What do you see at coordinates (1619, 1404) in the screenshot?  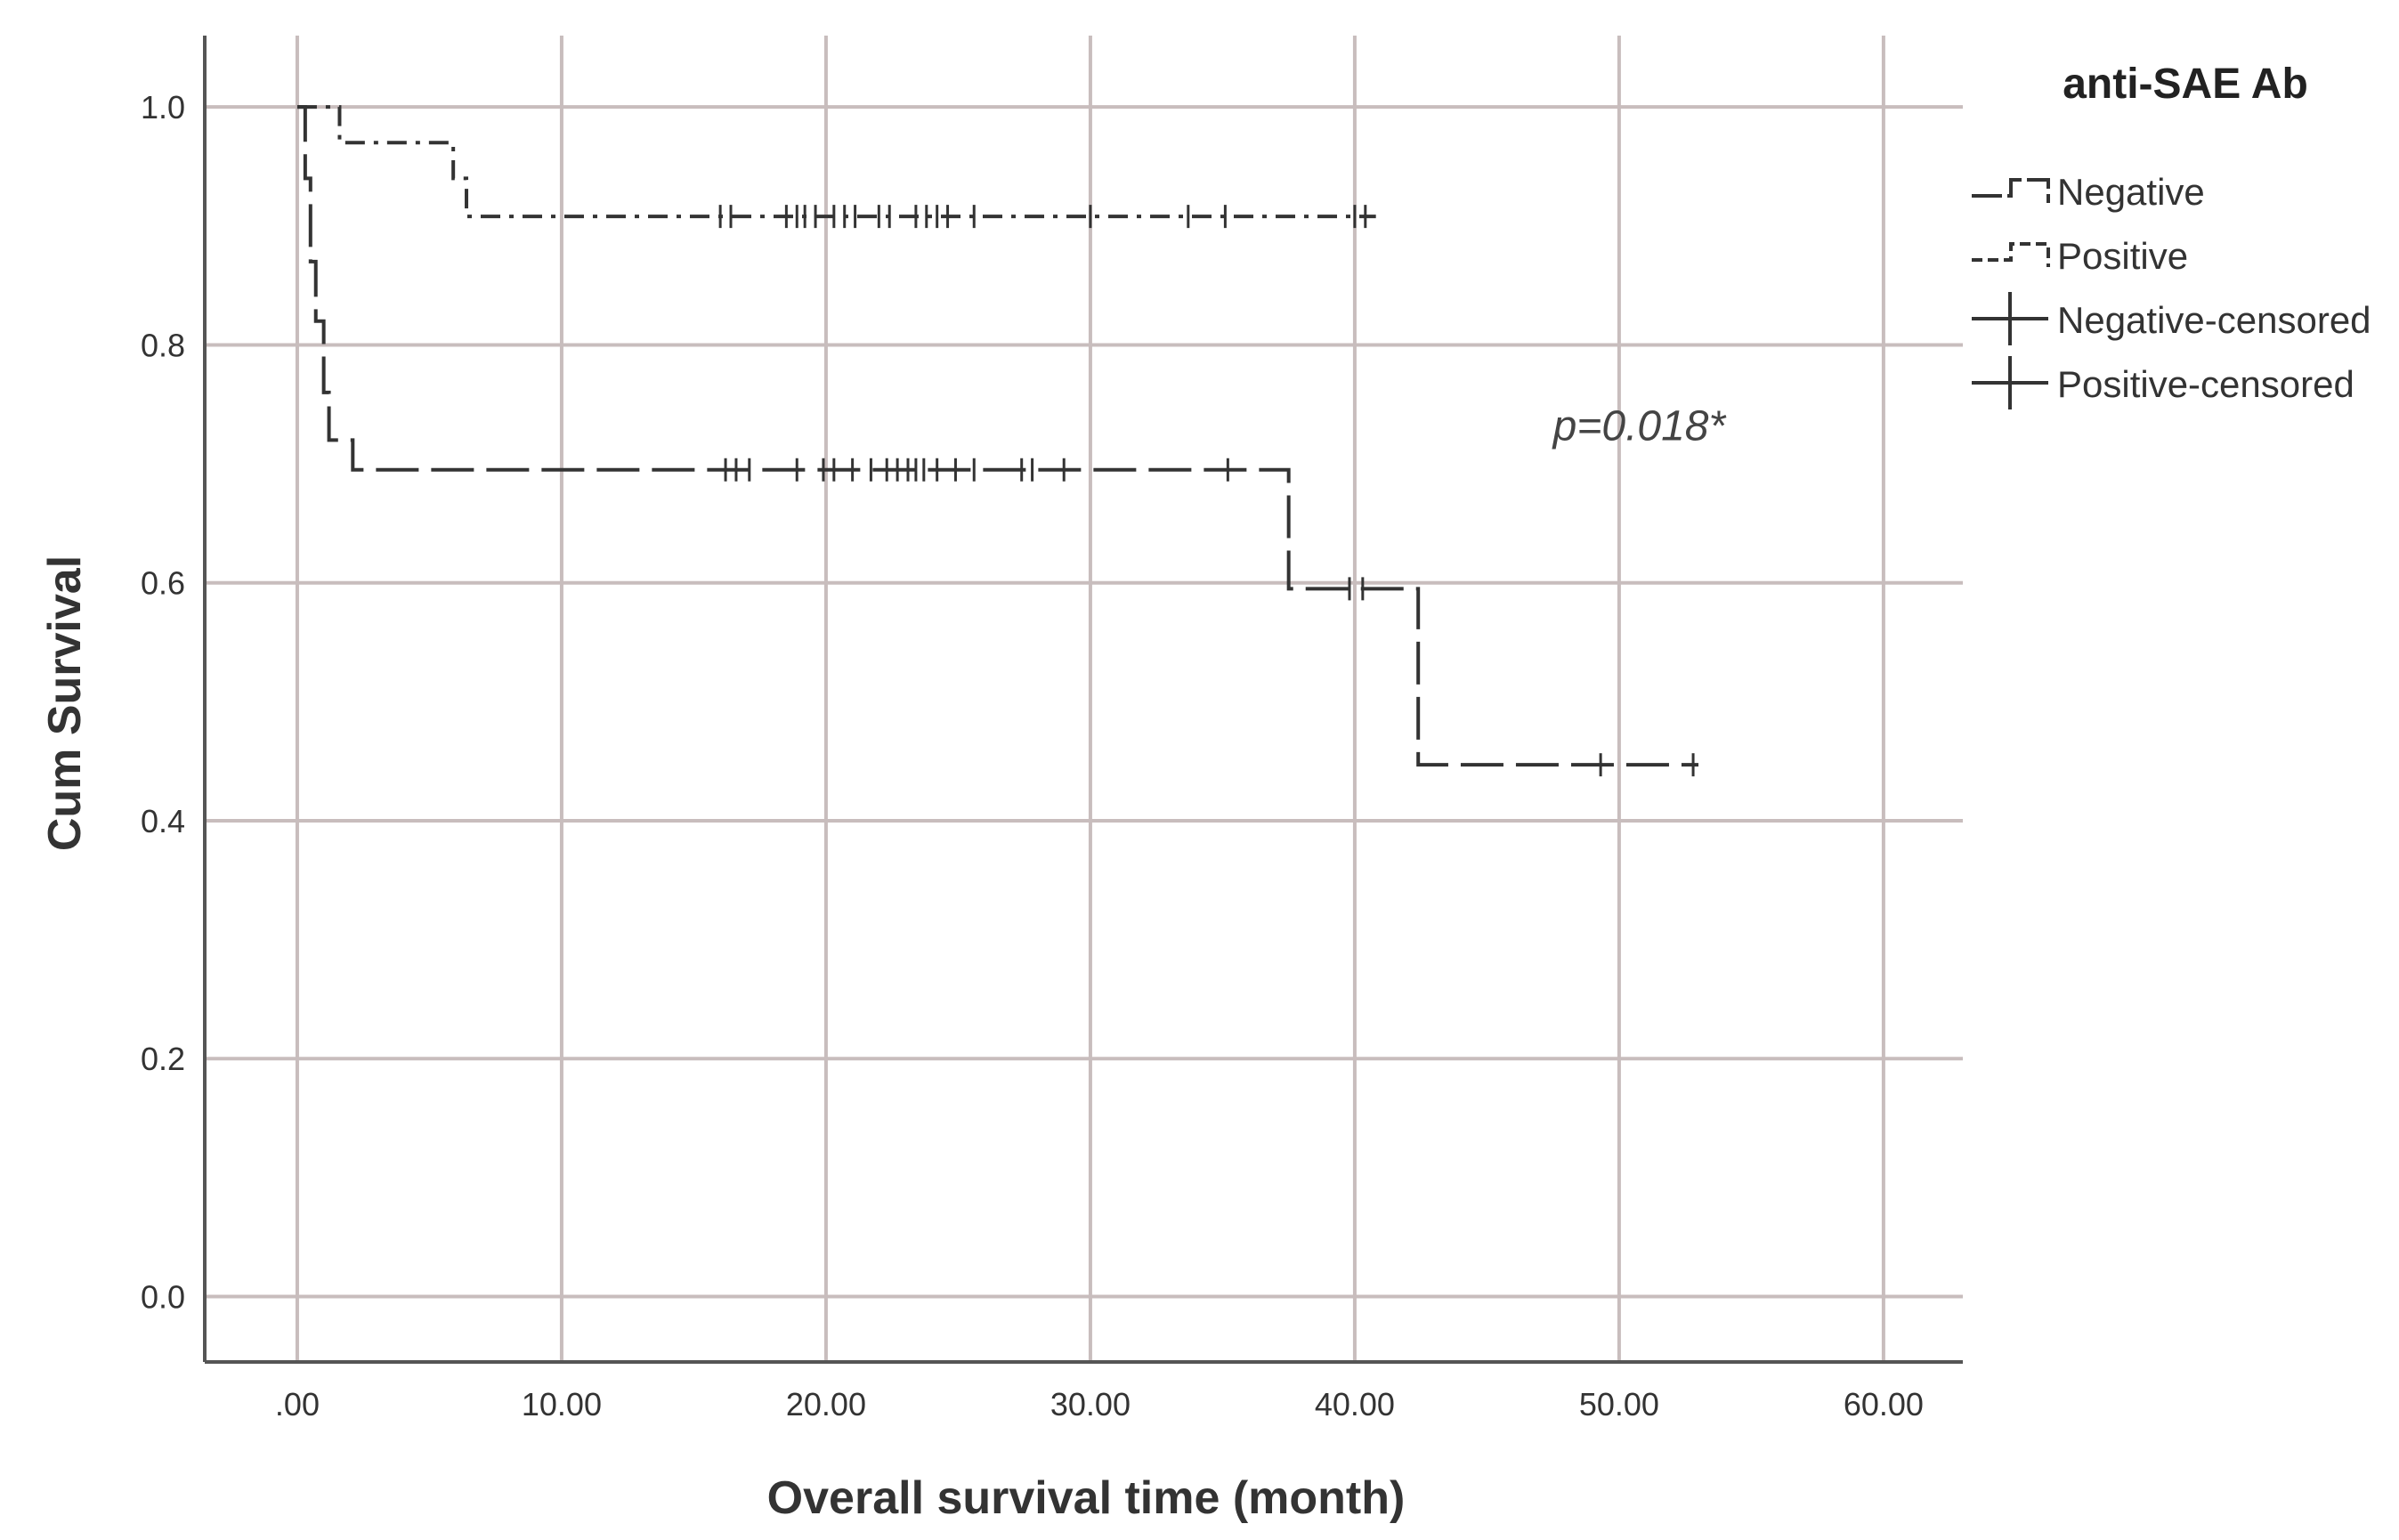 I see `x-tick-label: 50.00` at bounding box center [1619, 1404].